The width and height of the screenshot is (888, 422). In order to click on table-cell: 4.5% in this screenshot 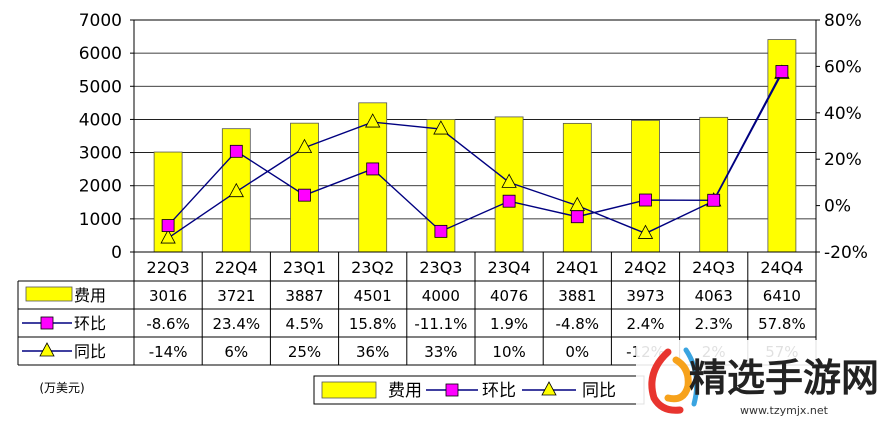, I will do `click(304, 324)`.